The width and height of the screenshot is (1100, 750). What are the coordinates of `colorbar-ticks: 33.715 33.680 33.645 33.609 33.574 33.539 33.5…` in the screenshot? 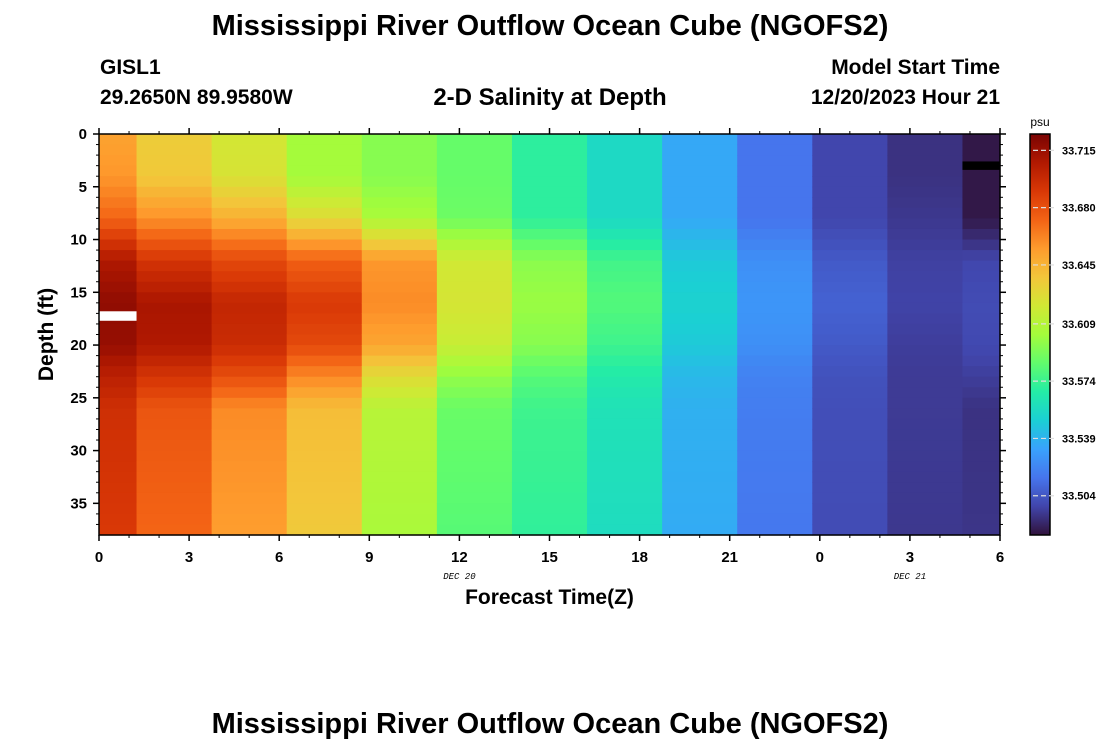 It's located at (1065, 324).